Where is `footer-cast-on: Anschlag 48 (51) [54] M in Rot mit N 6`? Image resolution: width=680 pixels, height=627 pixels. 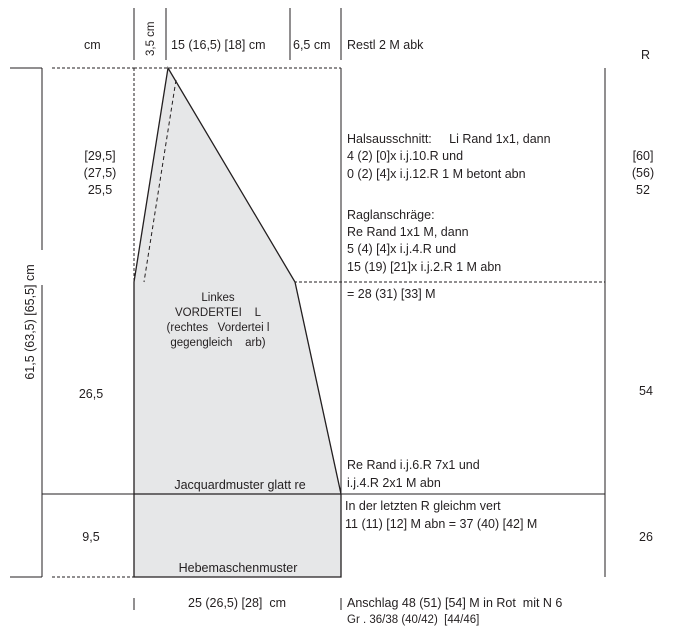 footer-cast-on: Anschlag 48 (51) [54] M in Rot mit N 6 is located at coordinates (454, 603).